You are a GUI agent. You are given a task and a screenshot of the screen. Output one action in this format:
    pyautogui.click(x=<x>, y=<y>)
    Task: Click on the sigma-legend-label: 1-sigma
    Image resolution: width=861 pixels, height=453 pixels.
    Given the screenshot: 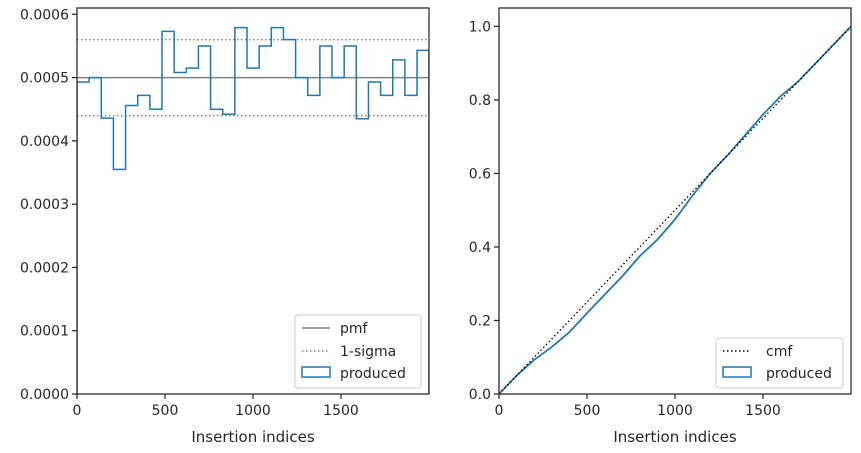 What is the action you would take?
    pyautogui.click(x=368, y=352)
    